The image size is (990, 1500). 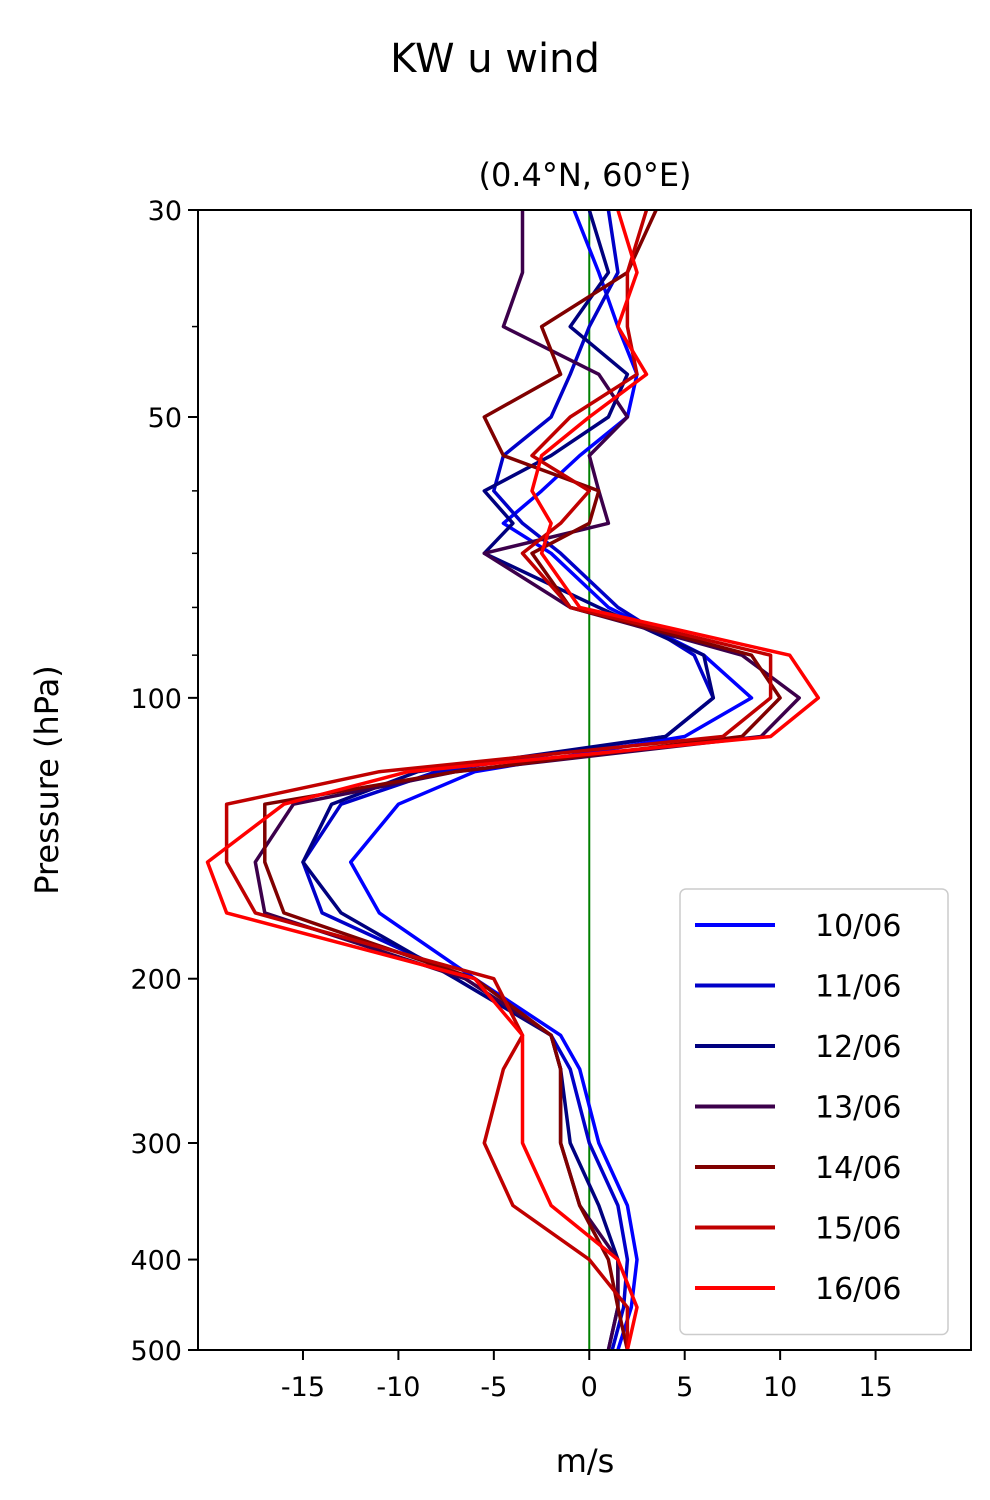 What do you see at coordinates (584, 175) in the screenshot?
I see `chart-subtitle: (0.4°N, 60°E)` at bounding box center [584, 175].